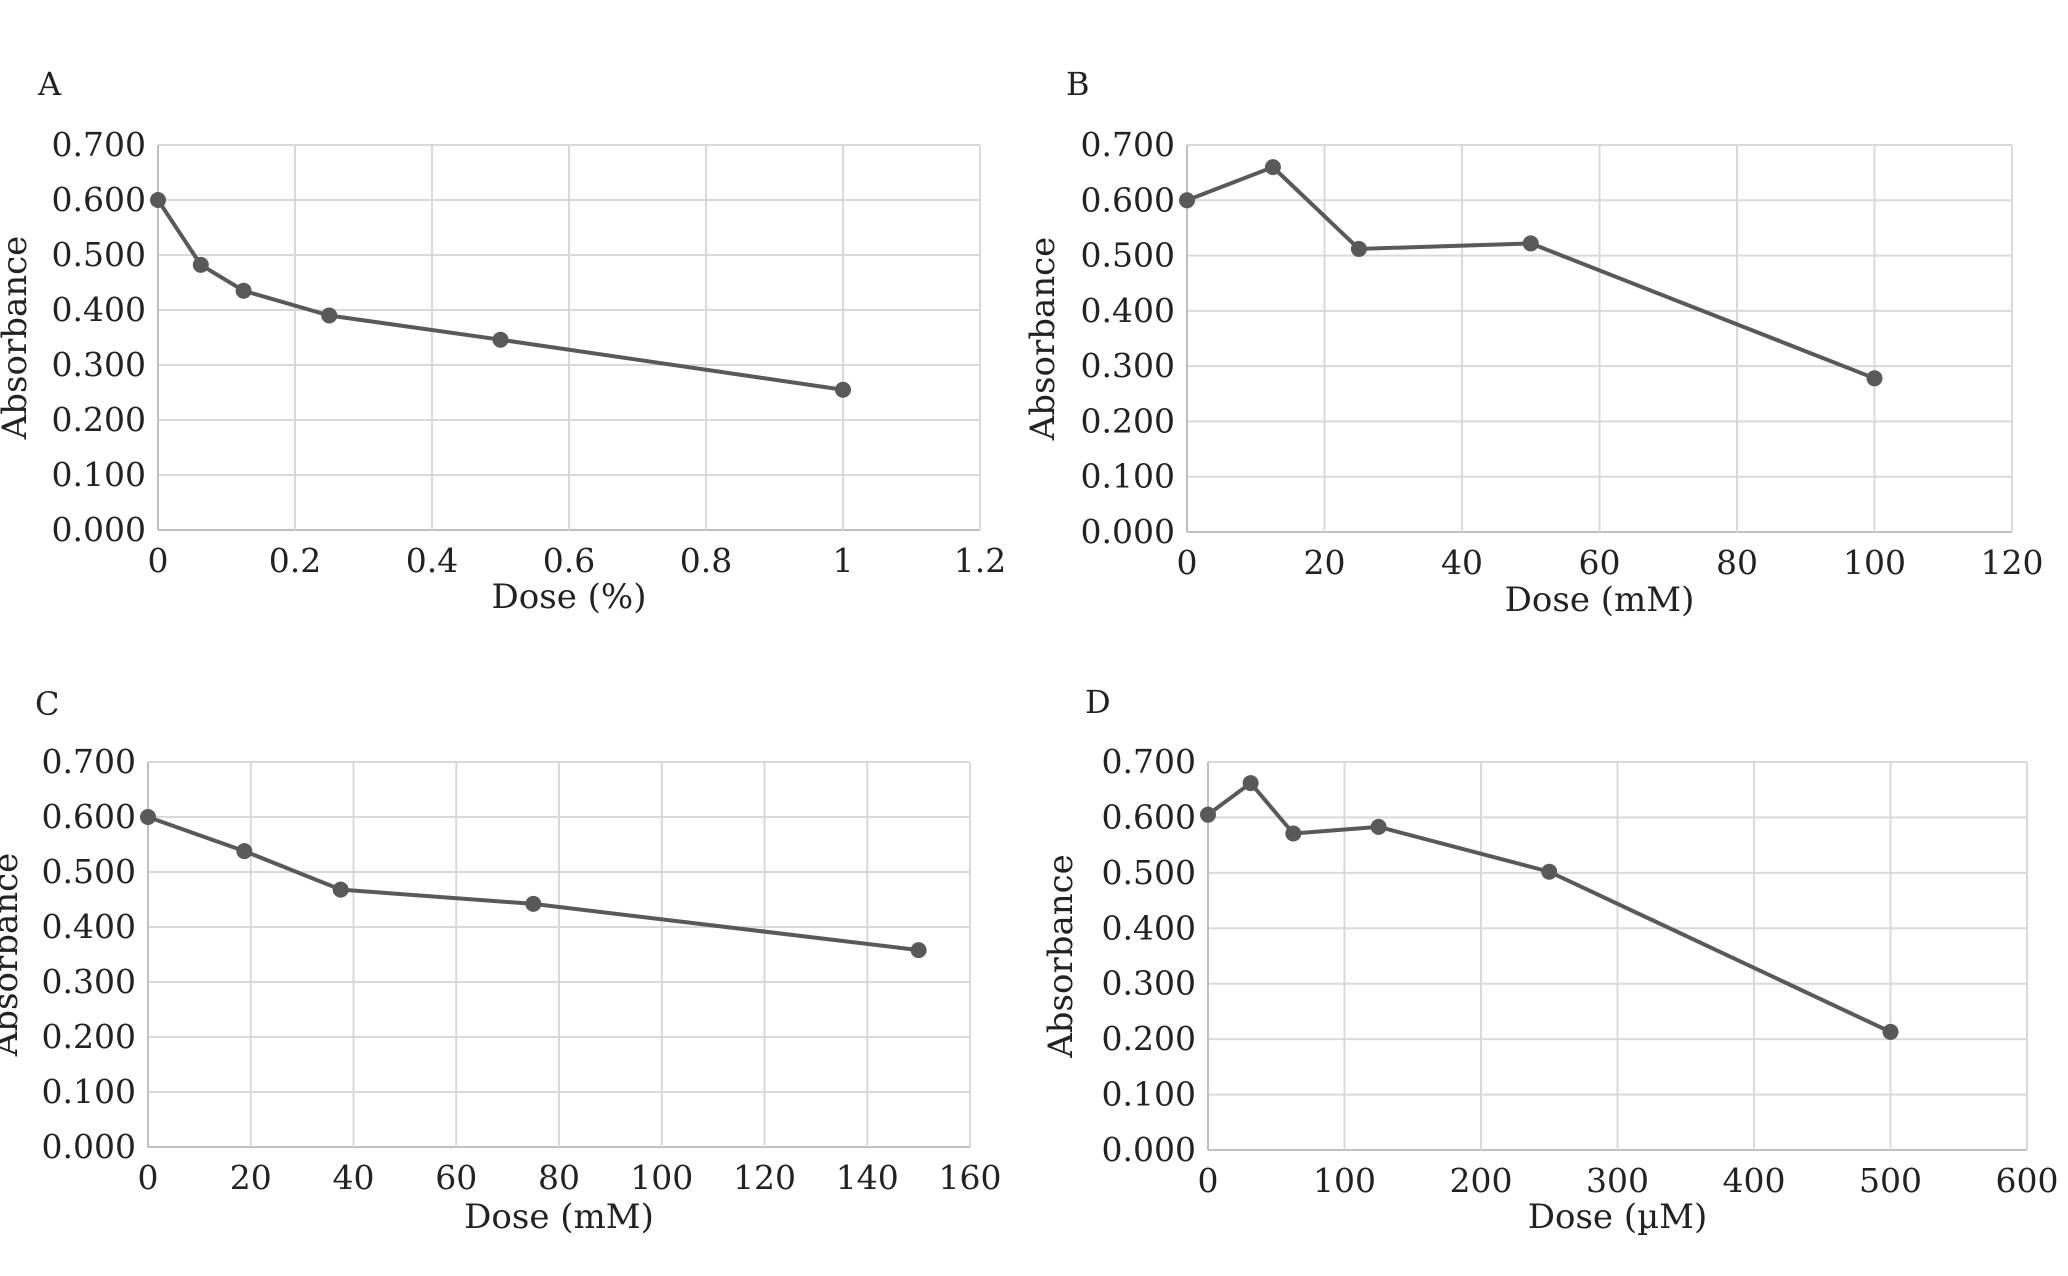  Describe the element at coordinates (1754, 1180) in the screenshot. I see `x-tick-label: 400` at that location.